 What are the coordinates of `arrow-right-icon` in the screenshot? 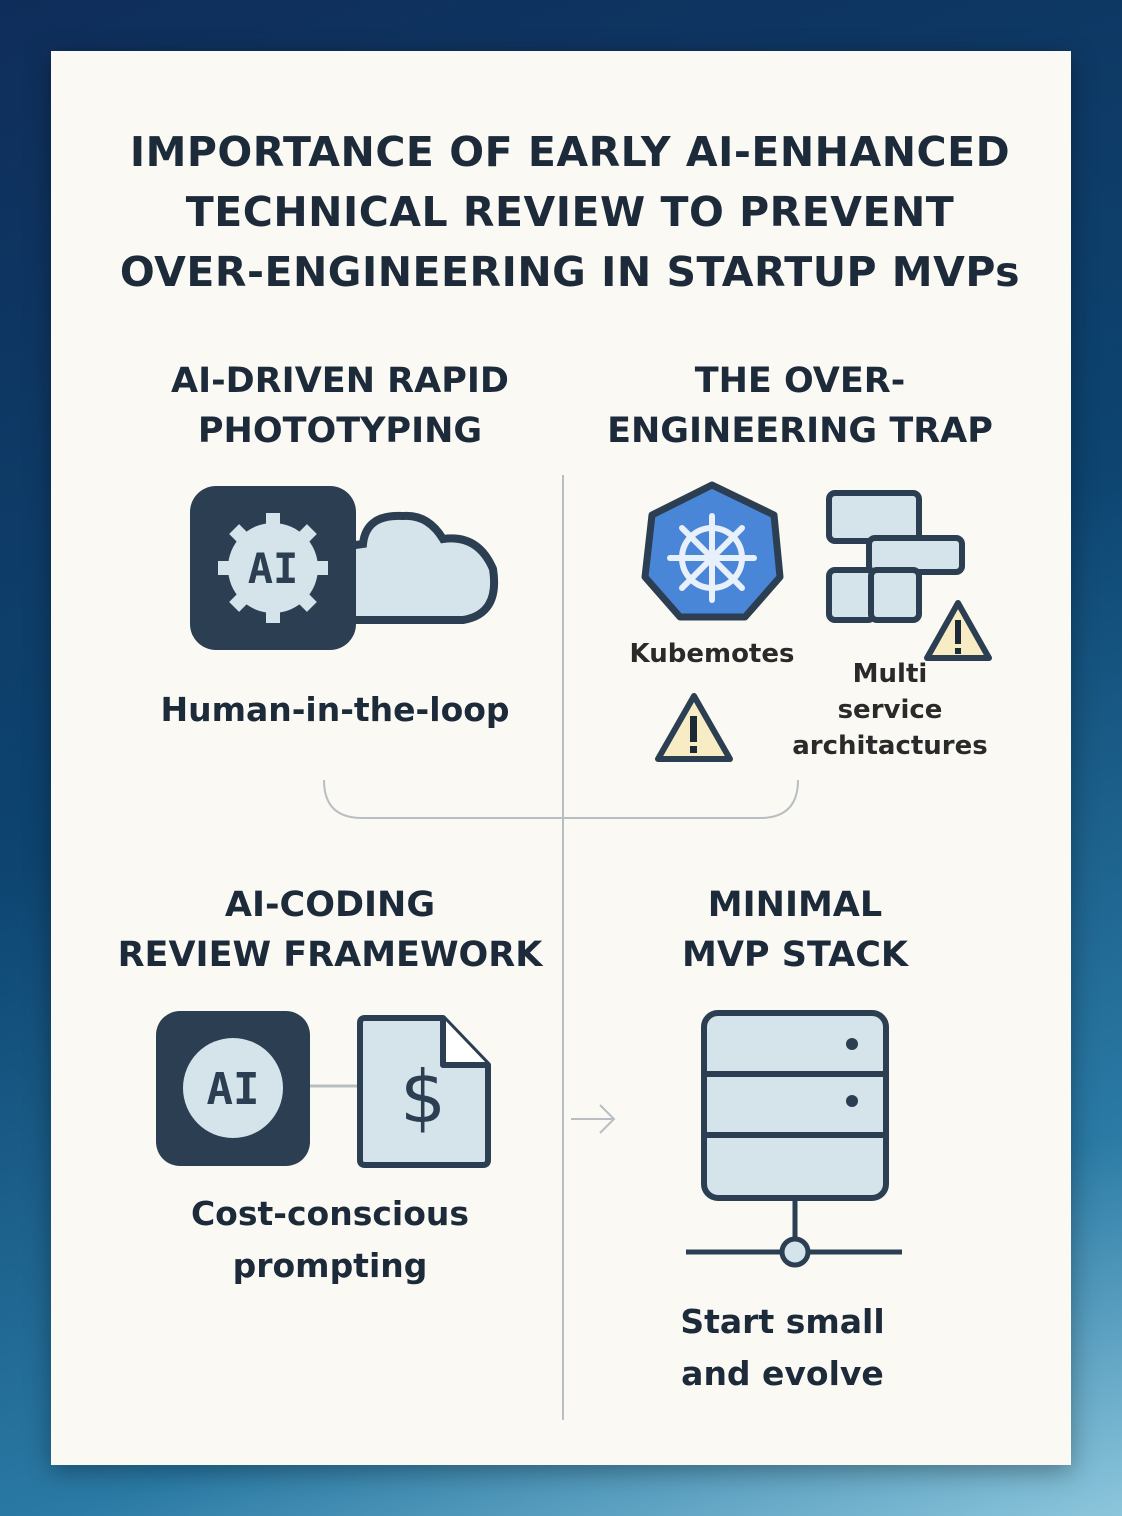 It's located at (593, 1119).